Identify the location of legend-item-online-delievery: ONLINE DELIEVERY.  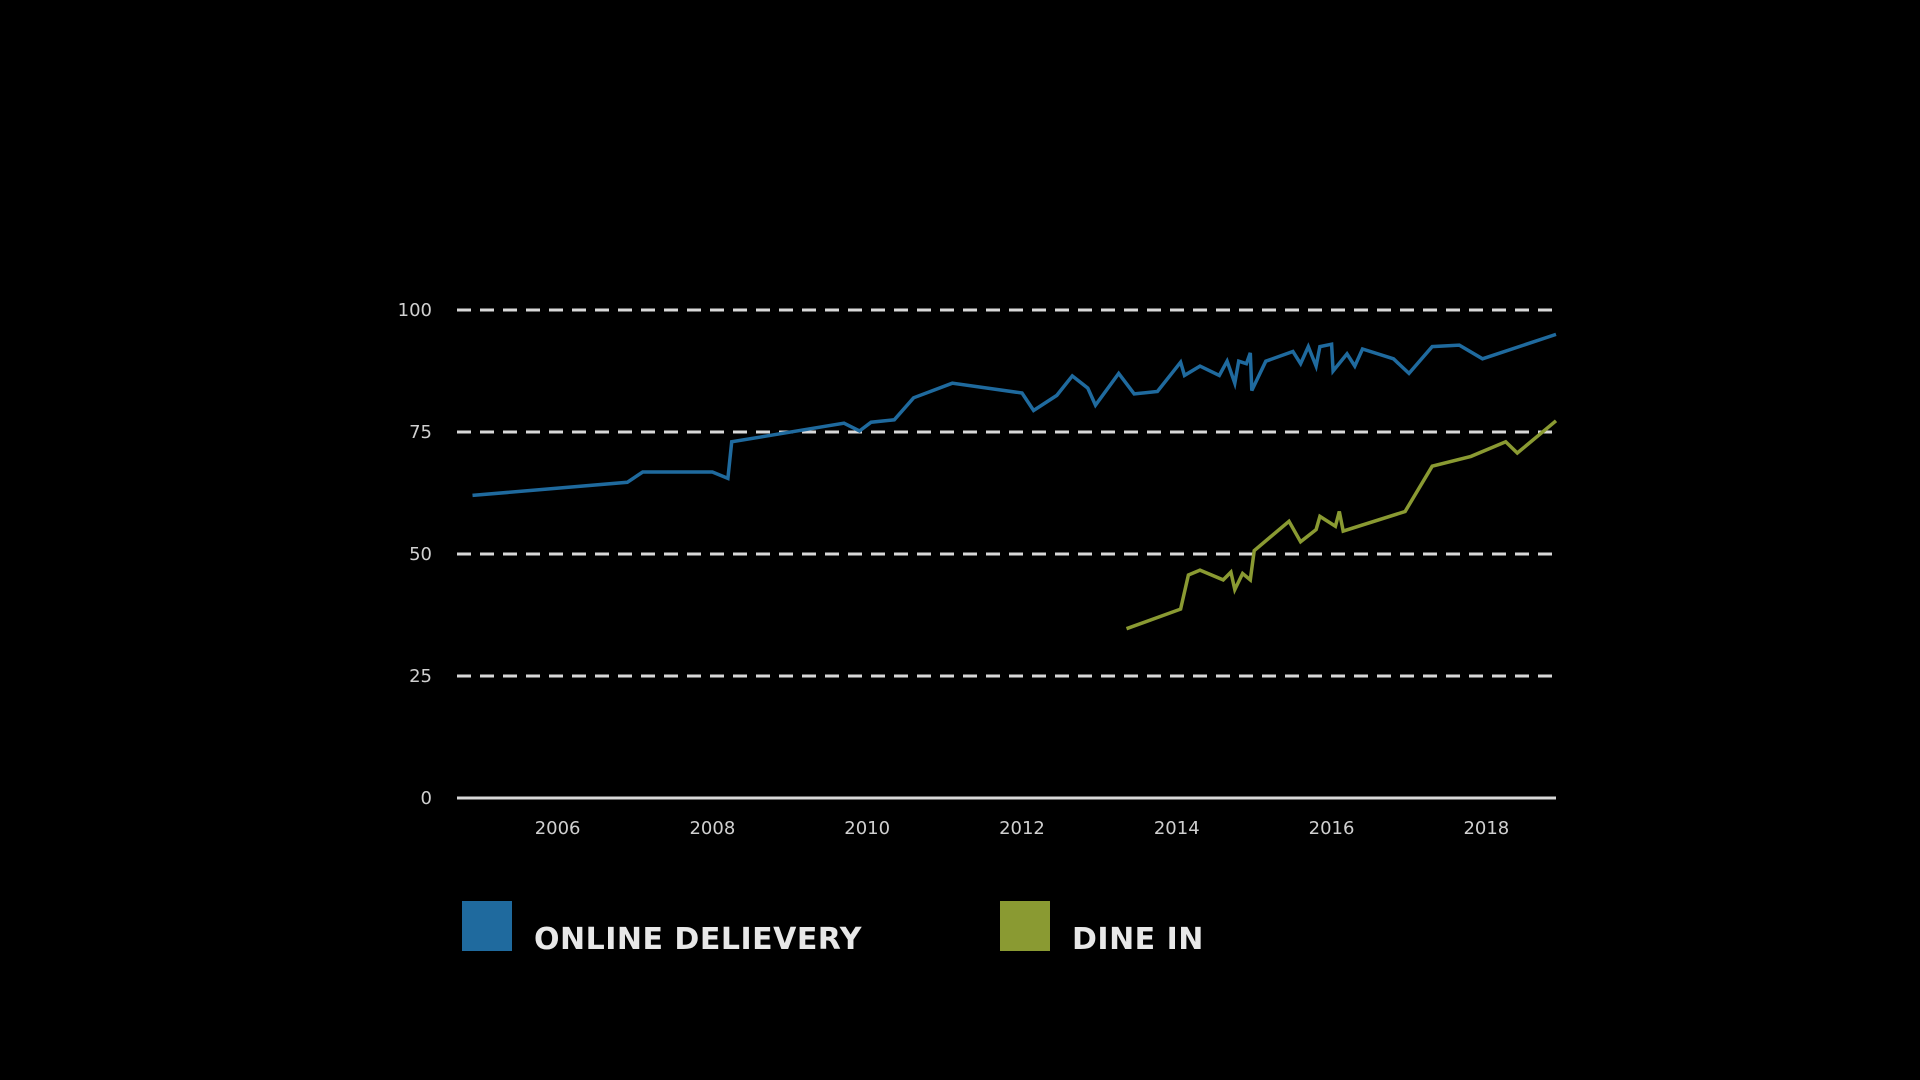
(662, 925).